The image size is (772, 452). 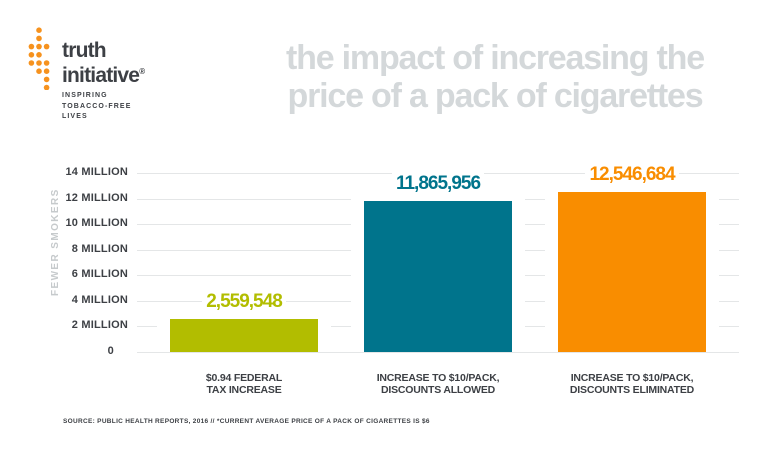 I want to click on bar-value-label: 11,865,956, so click(x=438, y=184).